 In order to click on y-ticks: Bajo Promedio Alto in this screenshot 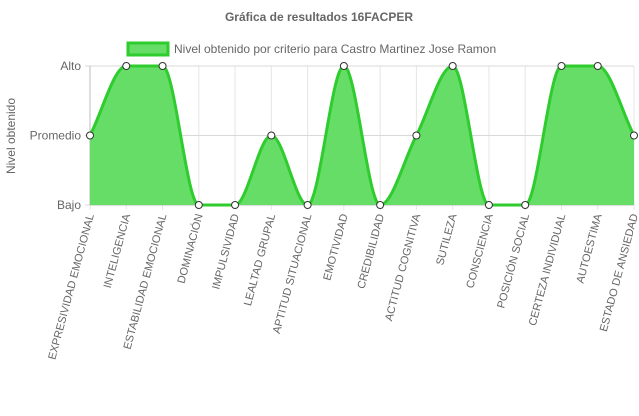, I will do `click(56, 135)`.